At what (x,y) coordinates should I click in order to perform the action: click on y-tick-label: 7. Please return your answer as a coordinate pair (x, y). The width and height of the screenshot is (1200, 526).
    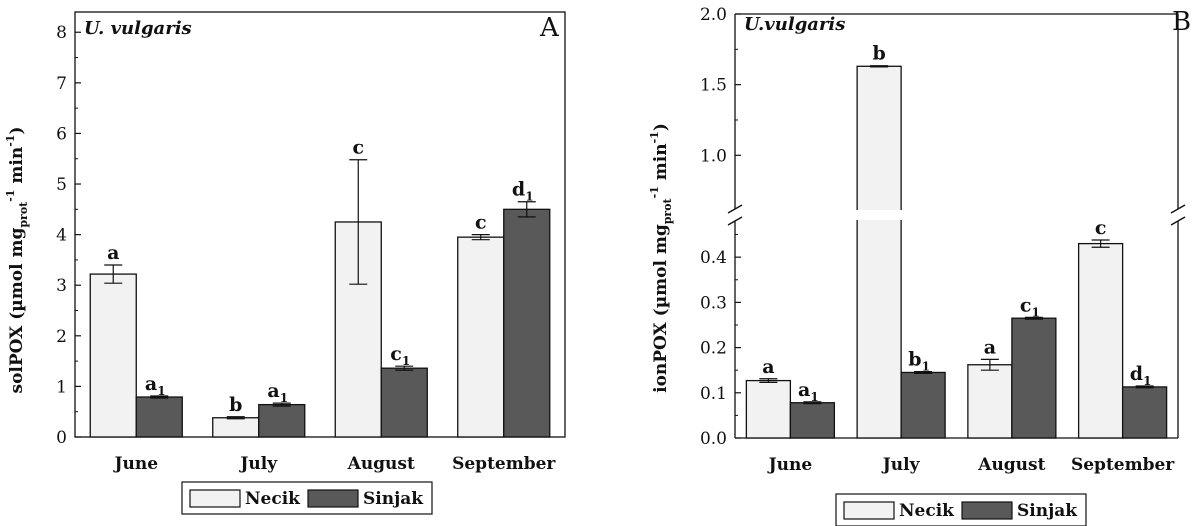
    Looking at the image, I should click on (61, 84).